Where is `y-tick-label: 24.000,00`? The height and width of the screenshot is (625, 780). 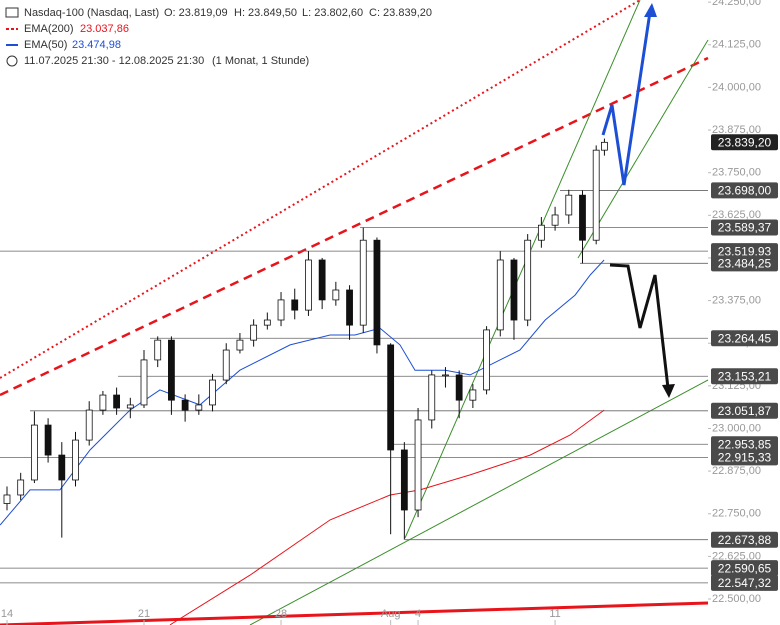
y-tick-label: 24.000,00 is located at coordinates (736, 87).